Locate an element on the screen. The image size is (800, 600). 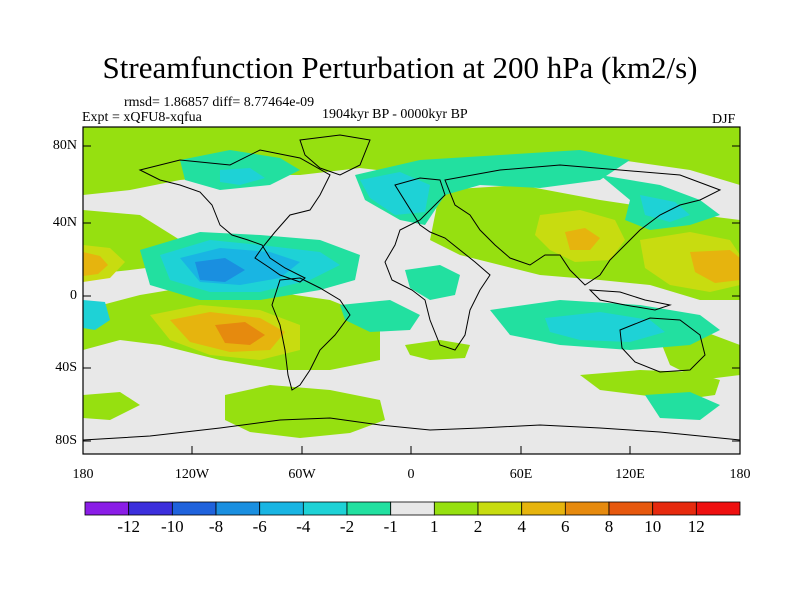
colorbar-label: 6 is located at coordinates (565, 526).